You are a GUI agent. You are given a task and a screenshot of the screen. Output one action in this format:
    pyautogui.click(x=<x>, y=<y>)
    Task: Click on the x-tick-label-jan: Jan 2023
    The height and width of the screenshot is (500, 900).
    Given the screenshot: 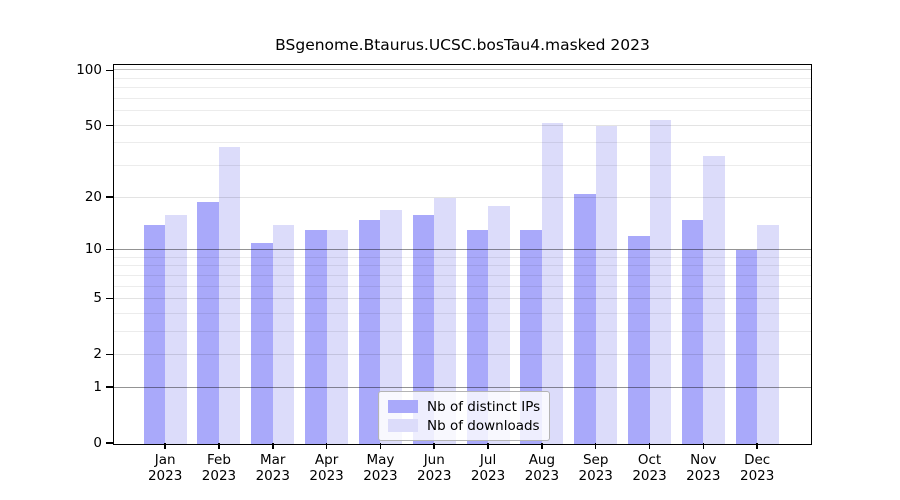 What is the action you would take?
    pyautogui.click(x=165, y=468)
    